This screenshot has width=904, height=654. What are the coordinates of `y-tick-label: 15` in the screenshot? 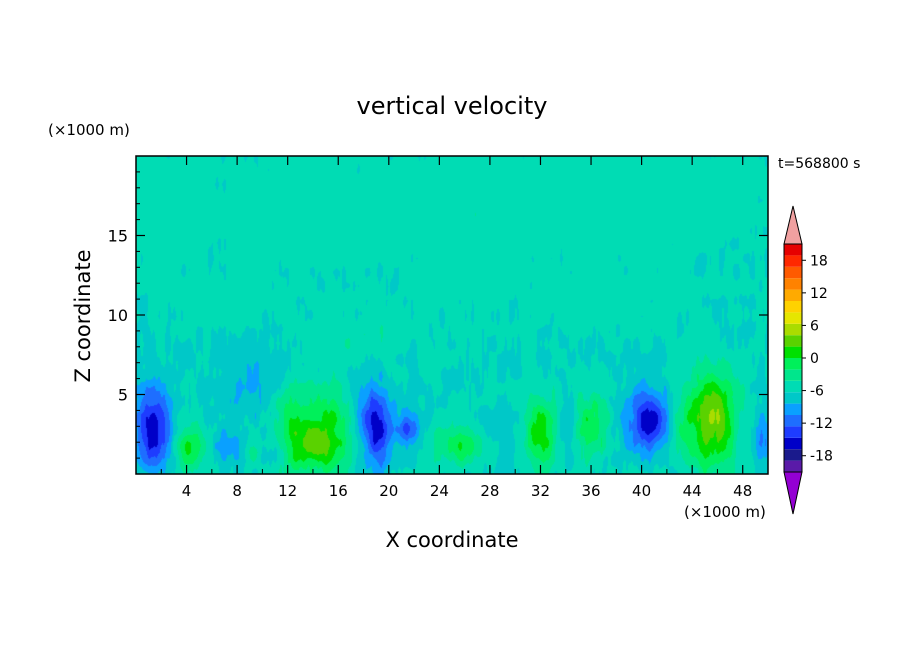 It's located at (118, 236).